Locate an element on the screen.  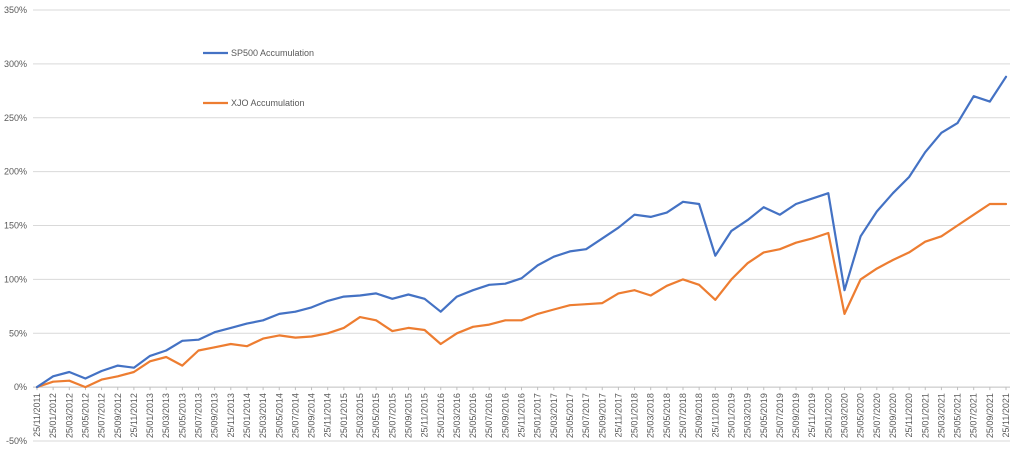
x-tick-label: 25/07/2021 is located at coordinates (974, 415).